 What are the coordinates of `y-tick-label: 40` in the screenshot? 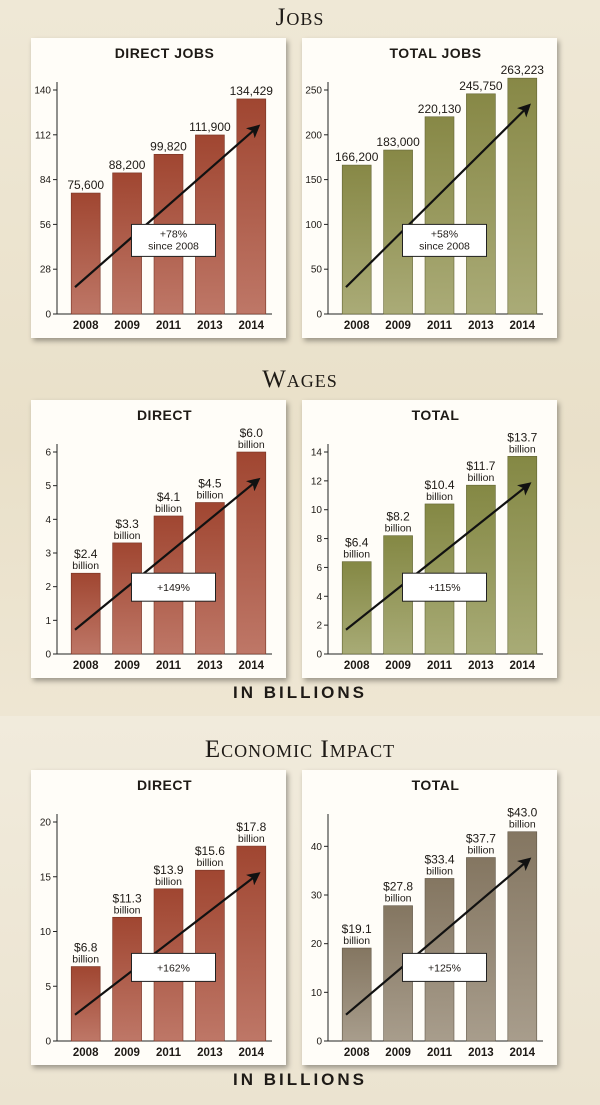 It's located at (317, 847).